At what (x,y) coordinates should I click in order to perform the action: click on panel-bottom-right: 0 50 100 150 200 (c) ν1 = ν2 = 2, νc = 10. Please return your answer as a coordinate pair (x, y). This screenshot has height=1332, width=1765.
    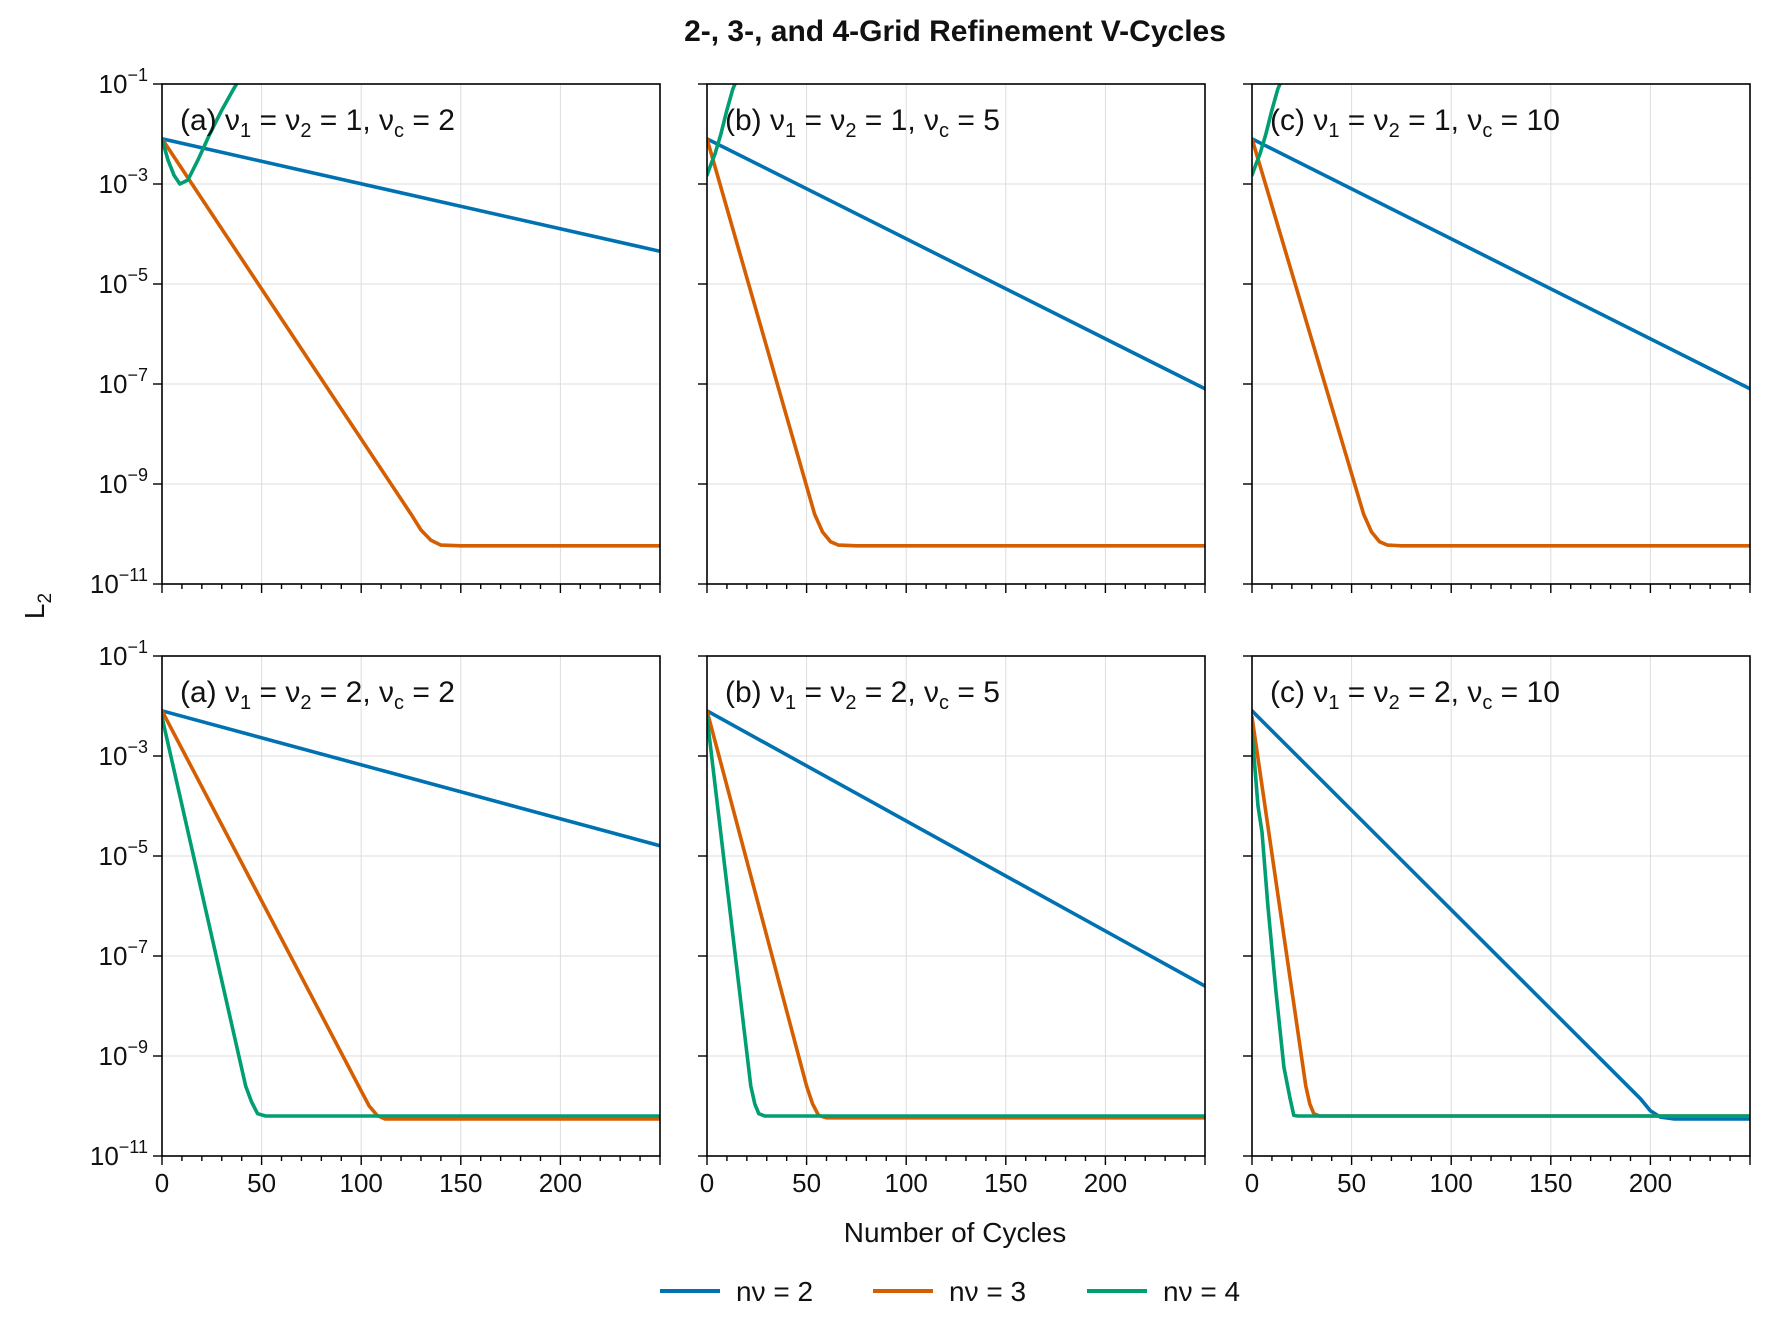
    Looking at the image, I should click on (1497, 926).